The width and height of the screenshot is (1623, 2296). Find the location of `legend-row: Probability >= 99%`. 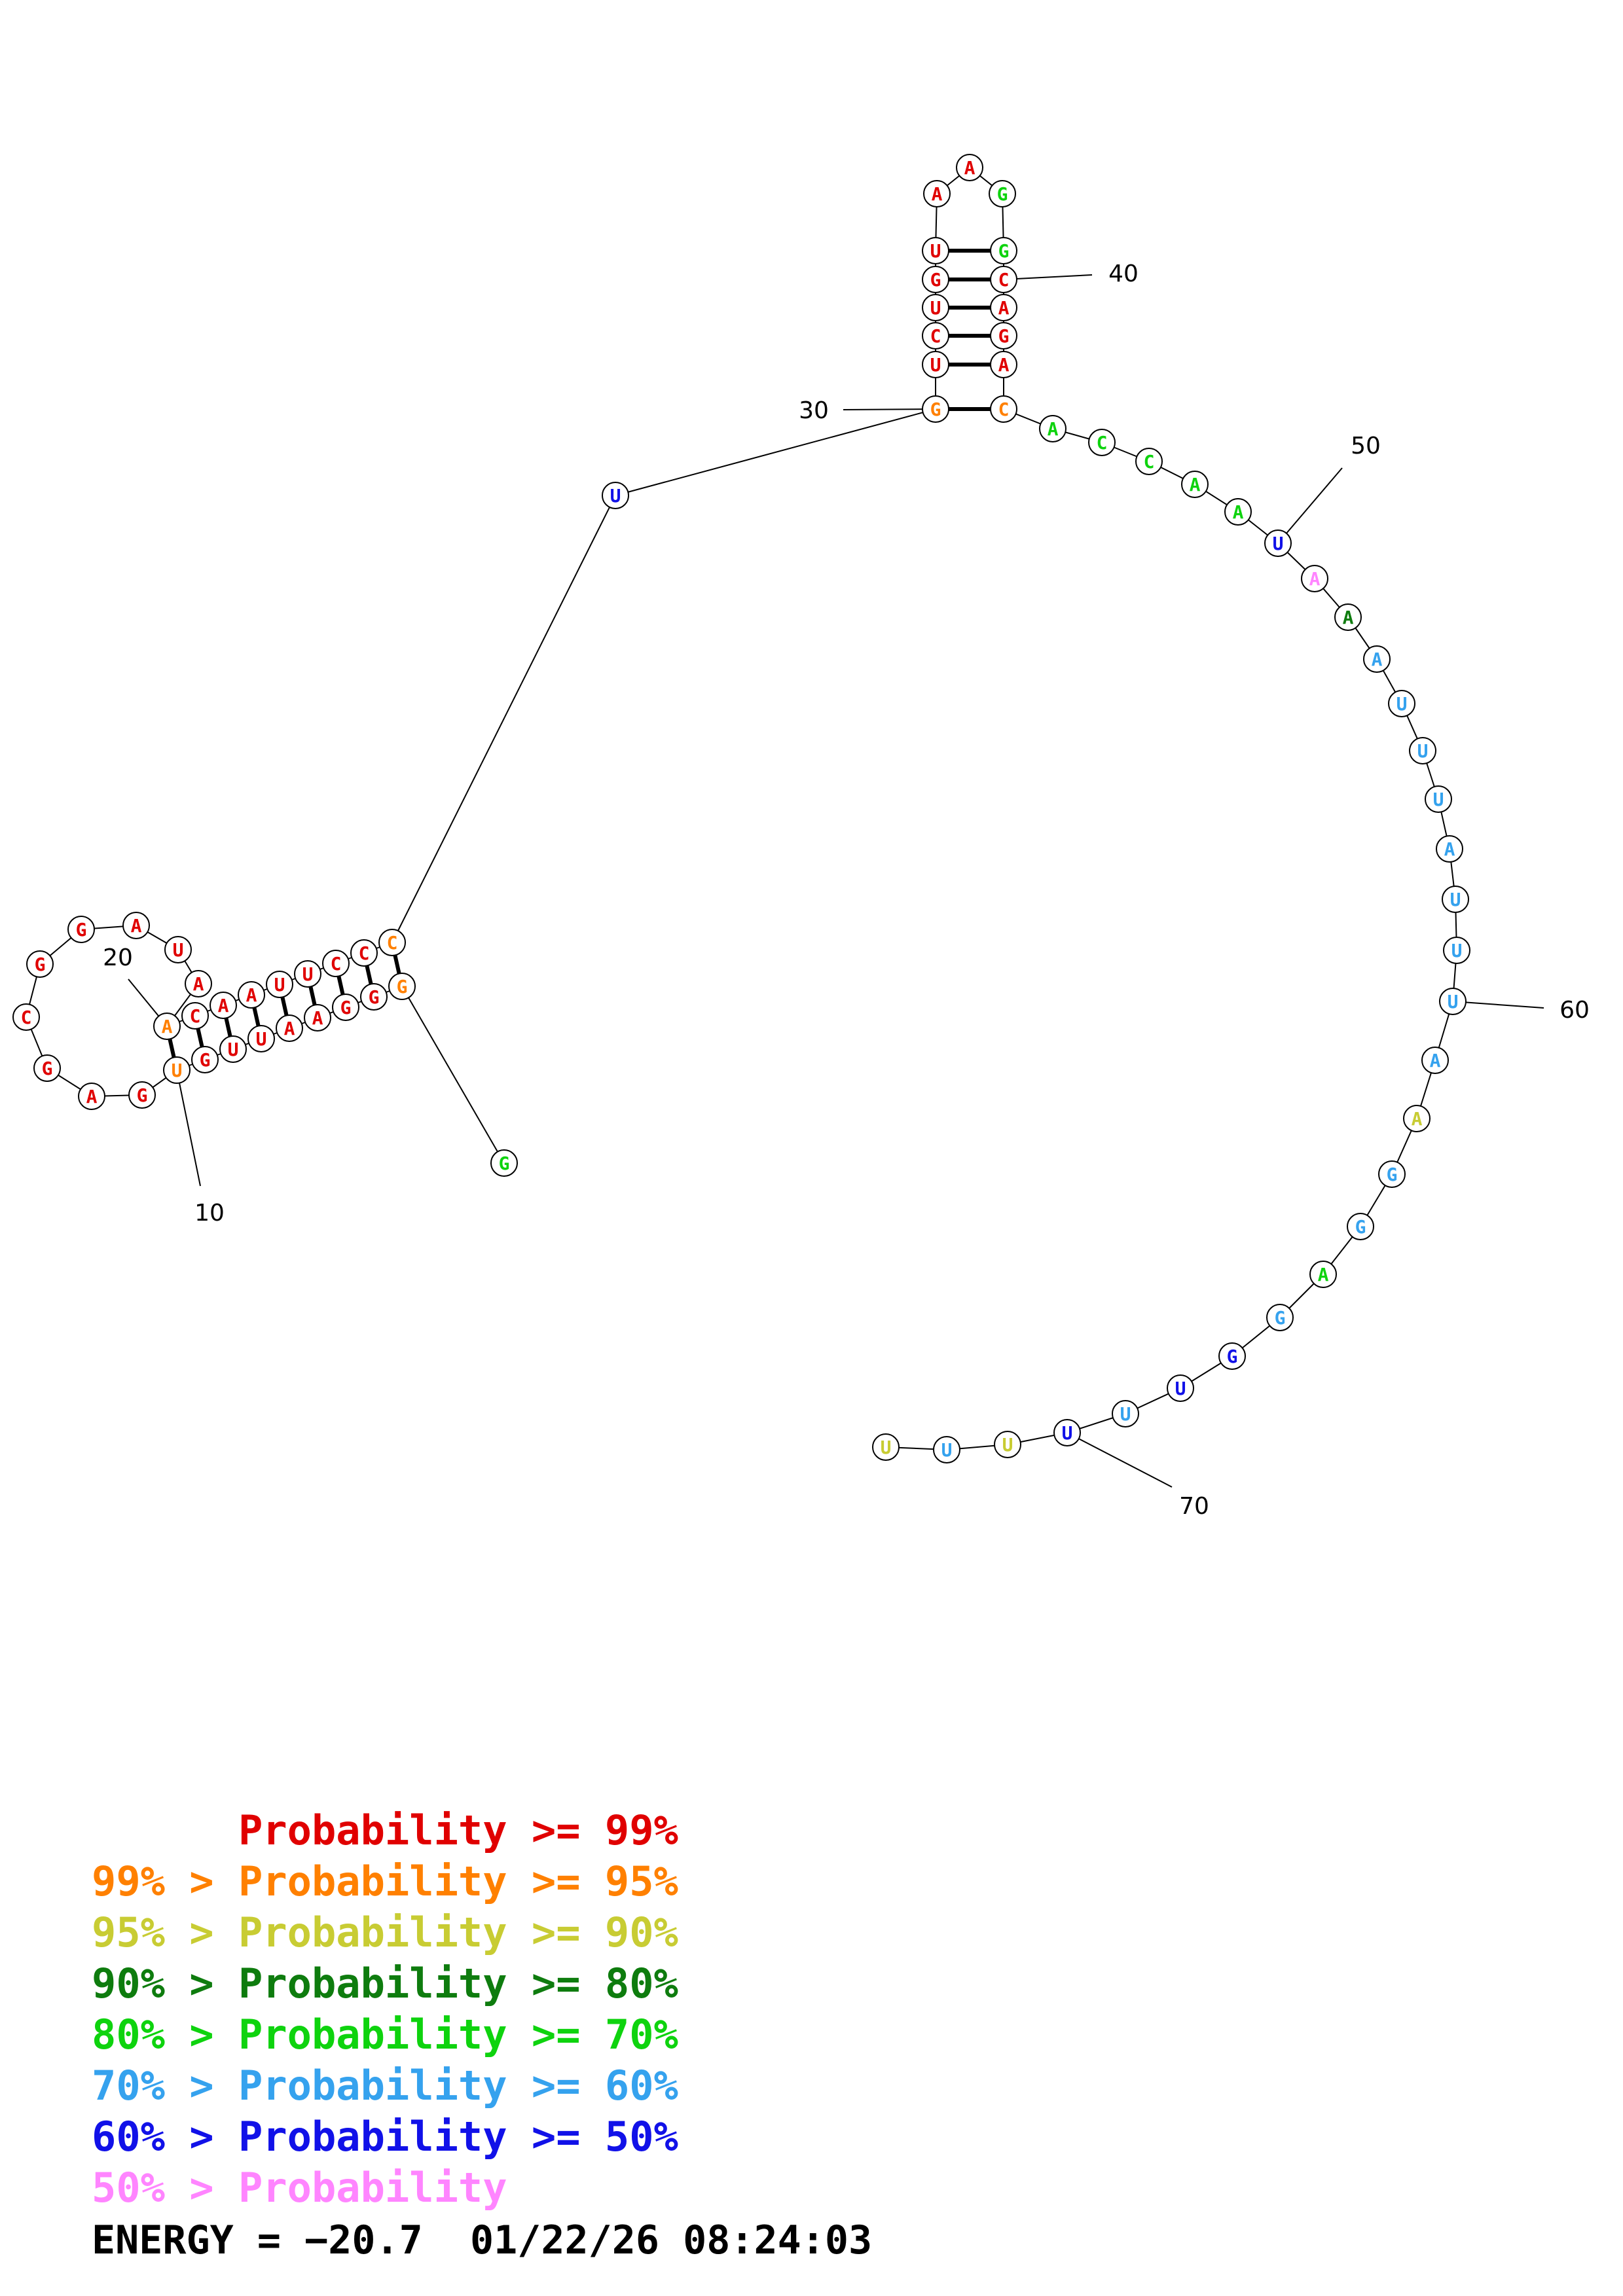

legend-row: Probability >= 99% is located at coordinates (385, 1830).